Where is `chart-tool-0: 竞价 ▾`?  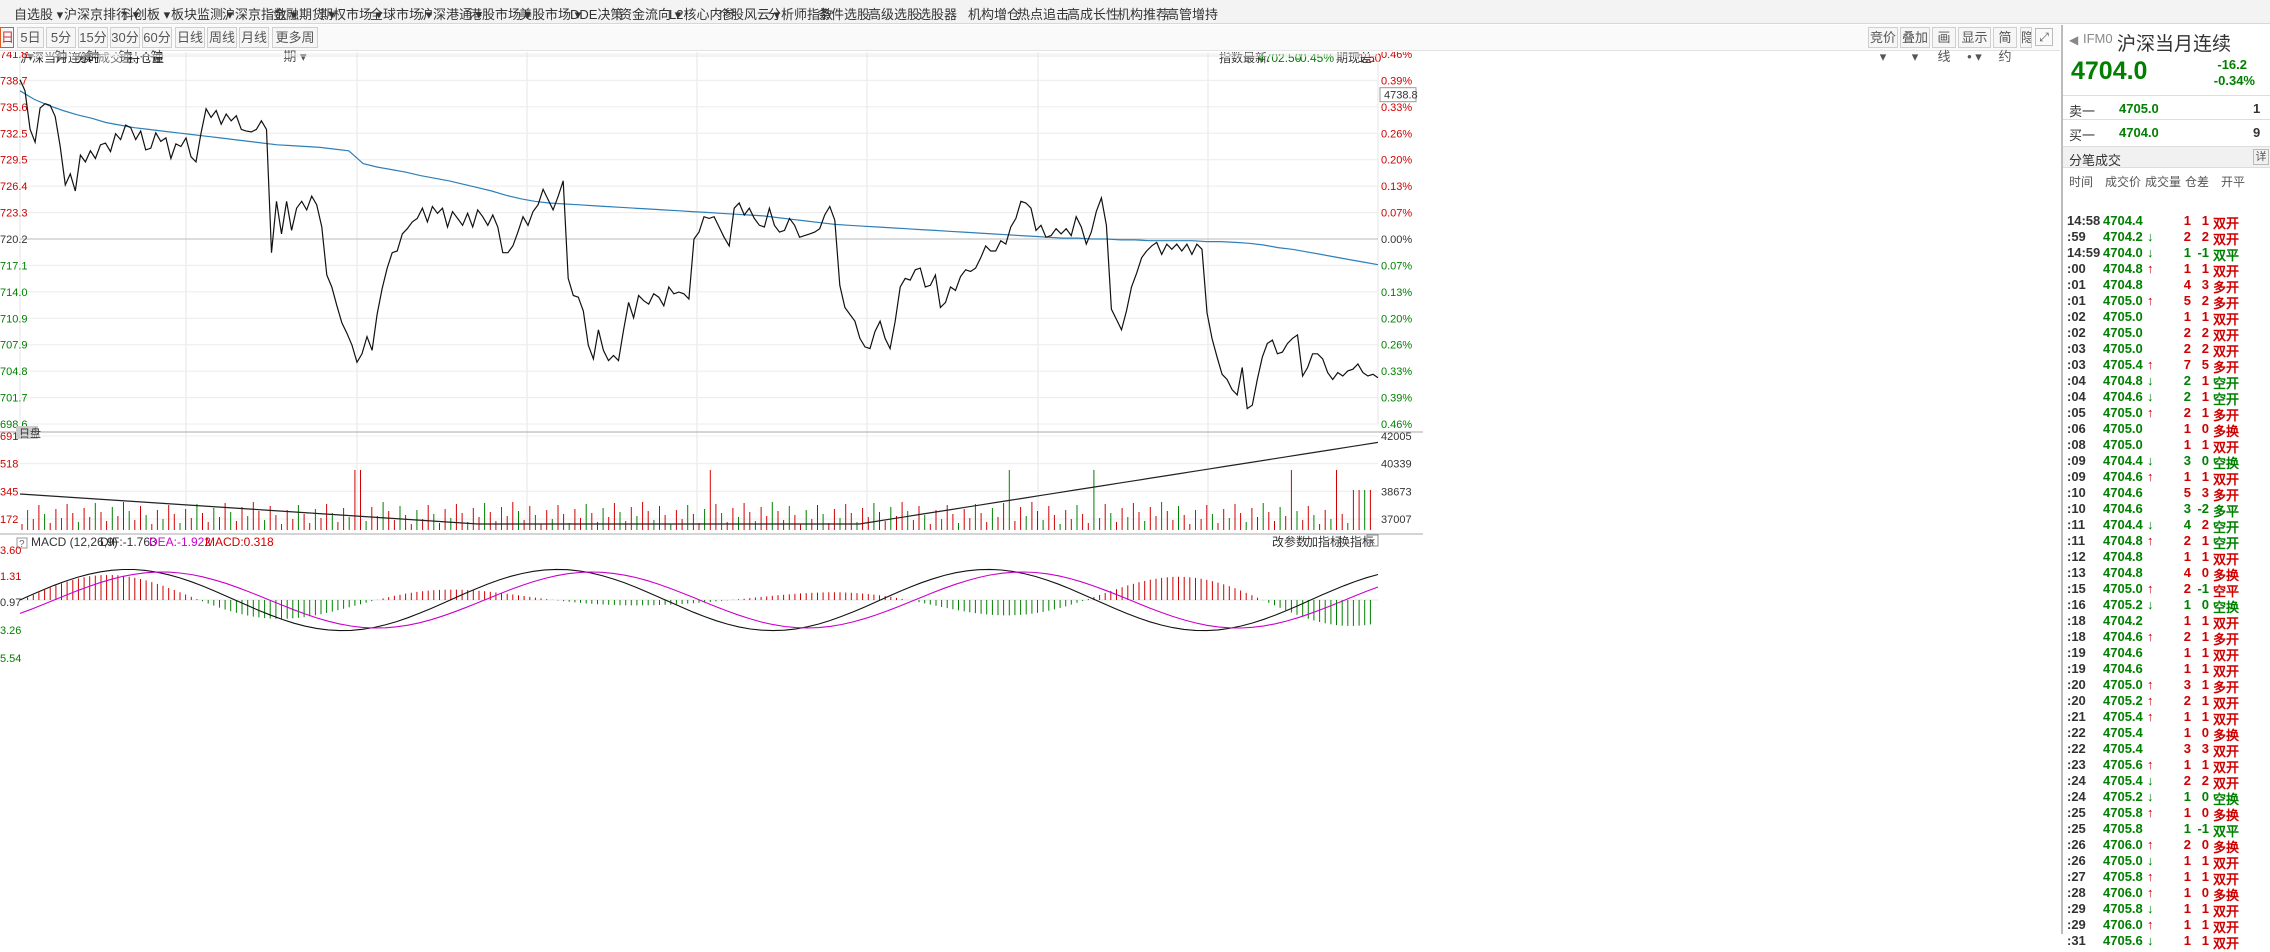 chart-tool-0: 竞价 ▾ is located at coordinates (1883, 45).